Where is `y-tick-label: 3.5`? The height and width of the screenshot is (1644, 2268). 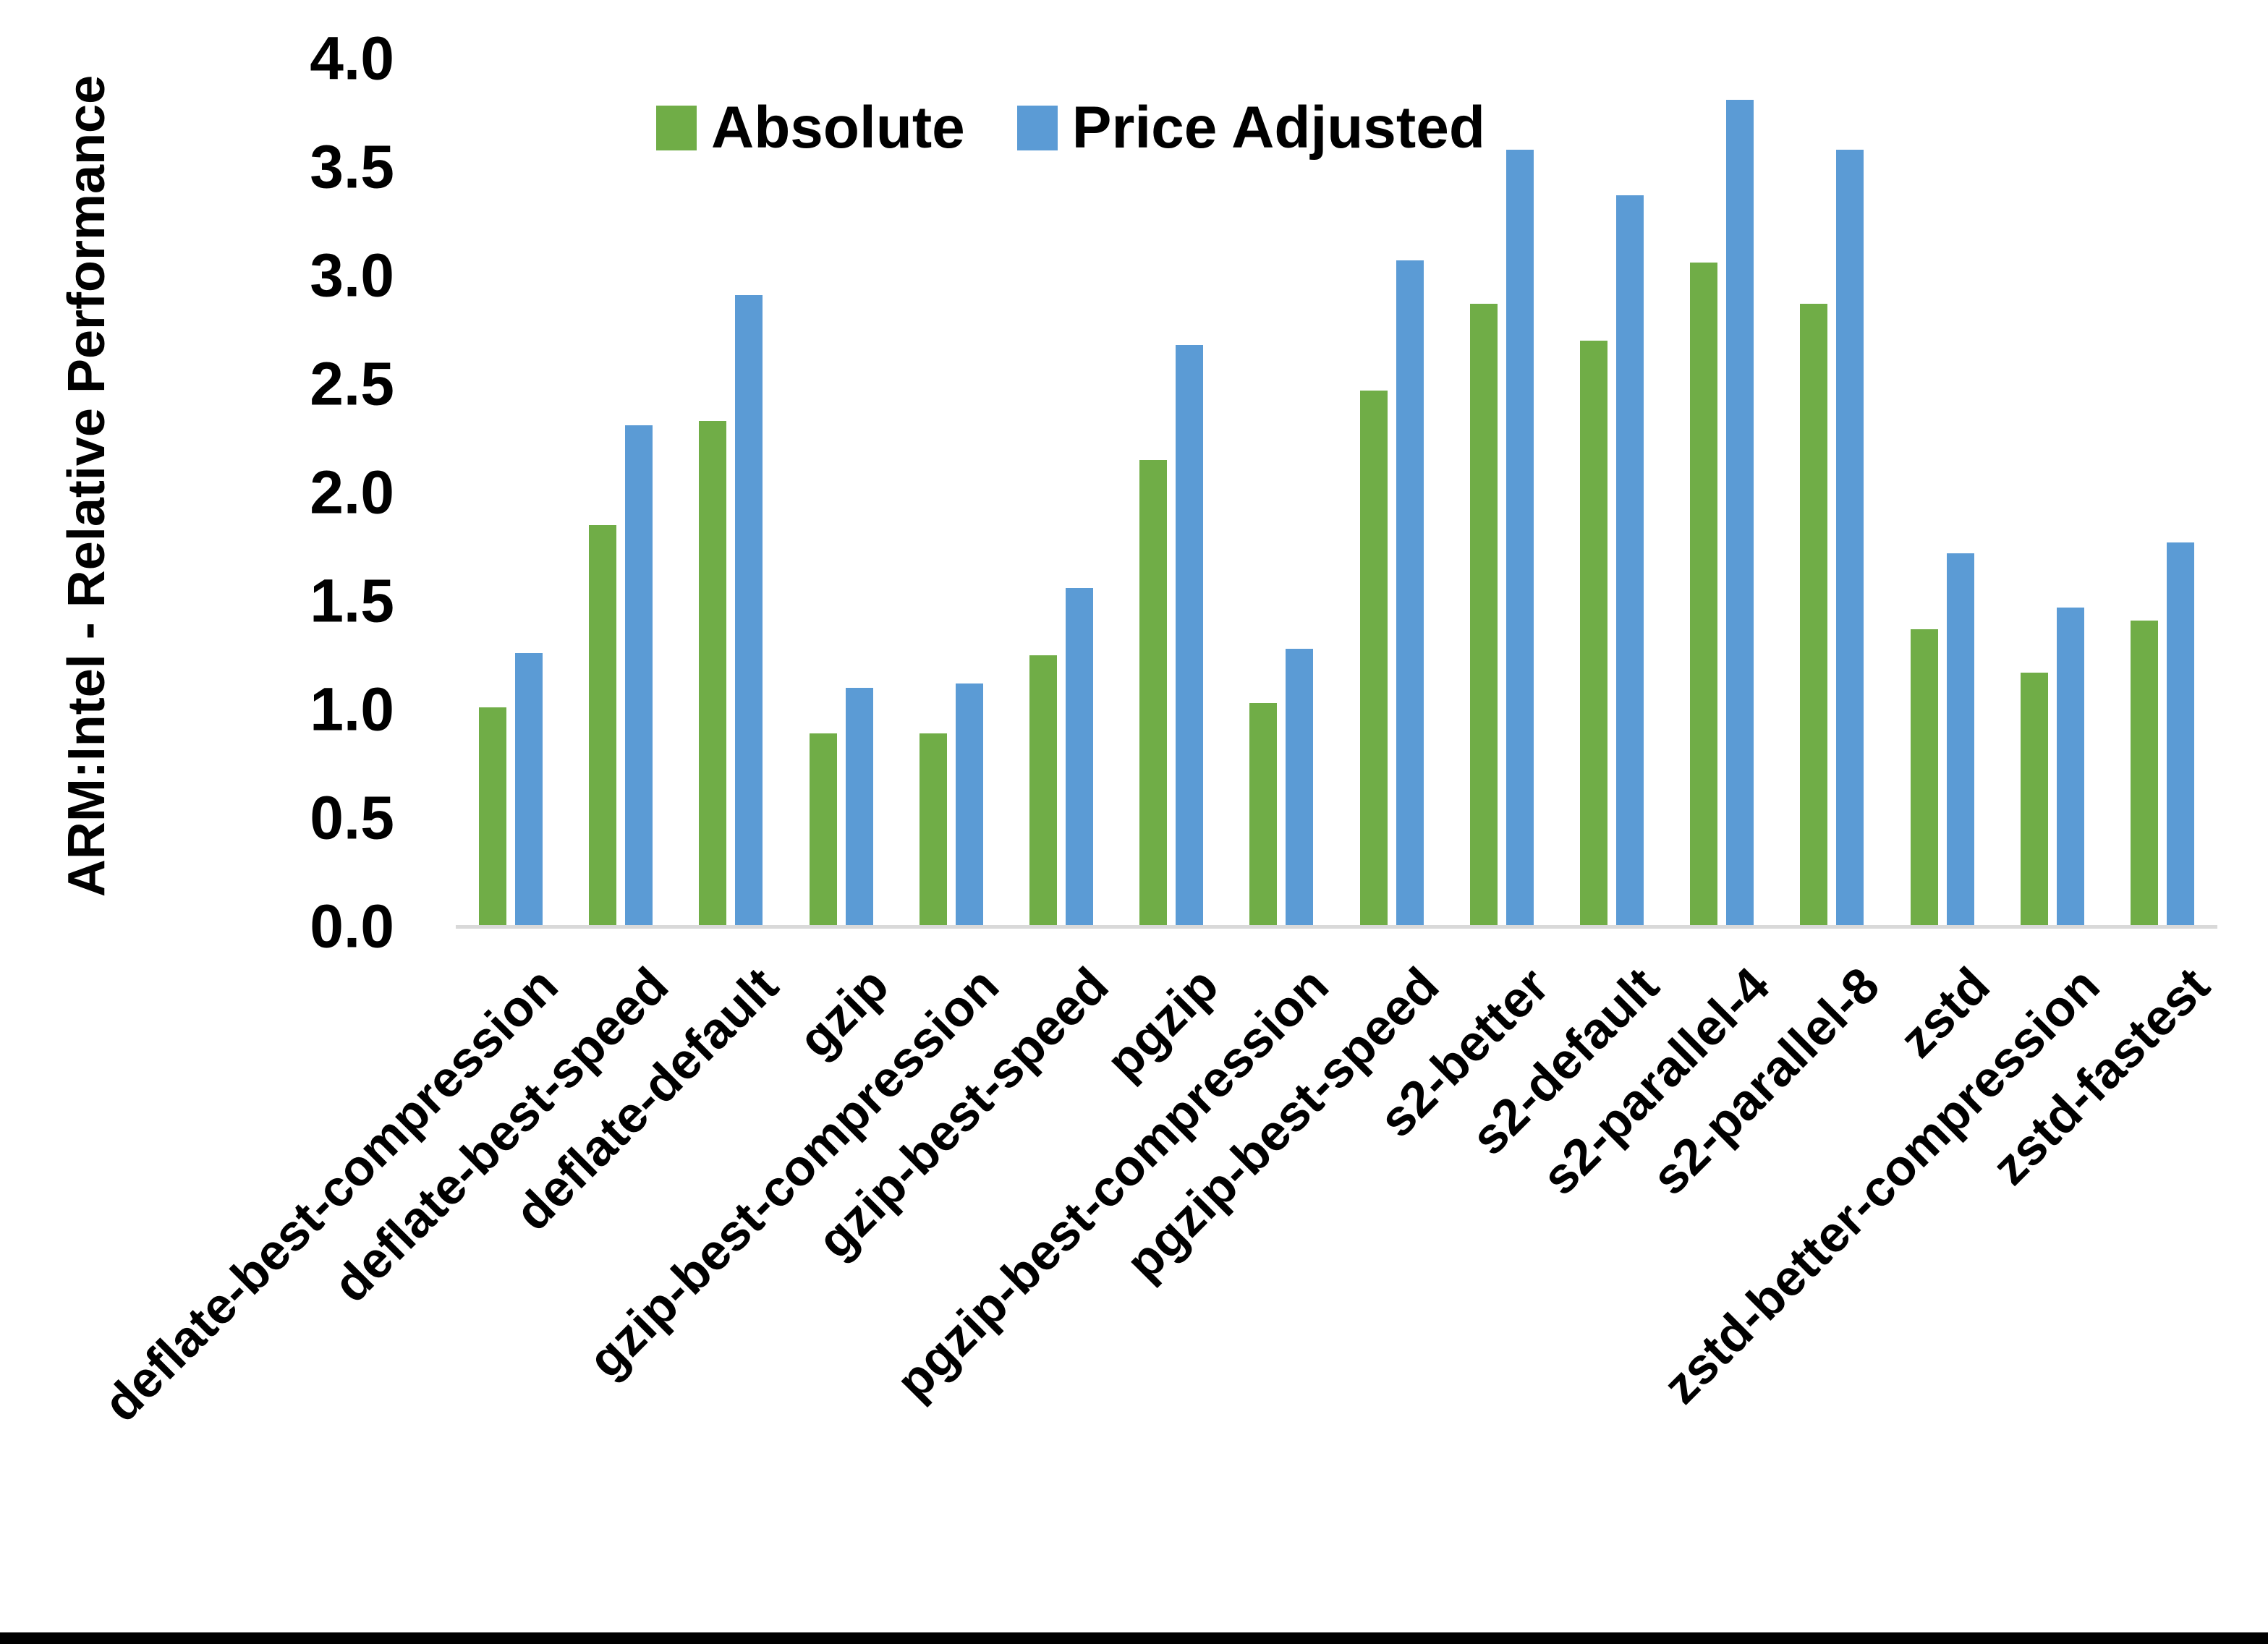 y-tick-label: 3.5 is located at coordinates (352, 166).